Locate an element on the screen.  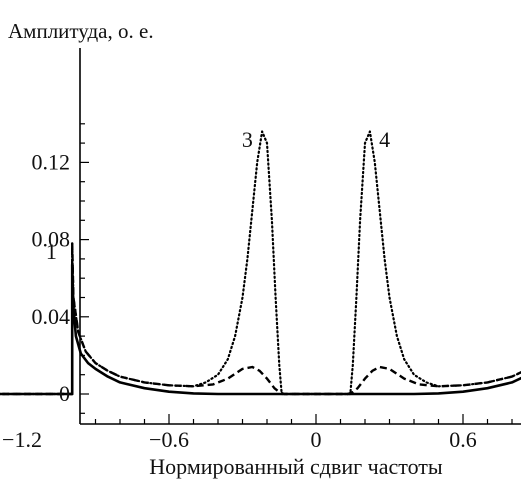
curve-label: 3 is located at coordinates (247, 139).